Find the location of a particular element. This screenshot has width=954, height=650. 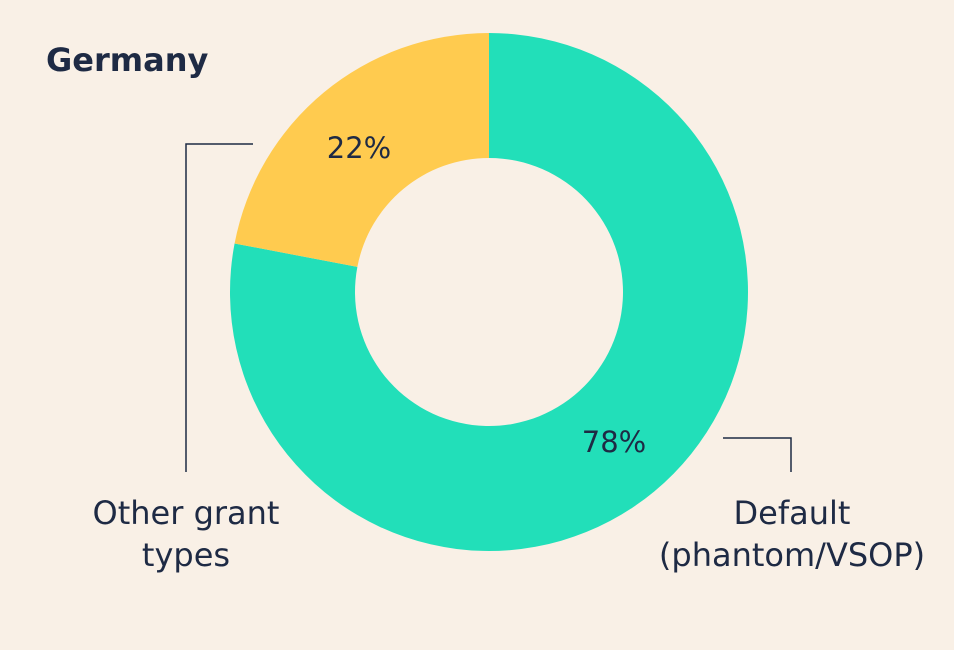

category-label-default-line1: Default is located at coordinates (792, 513).